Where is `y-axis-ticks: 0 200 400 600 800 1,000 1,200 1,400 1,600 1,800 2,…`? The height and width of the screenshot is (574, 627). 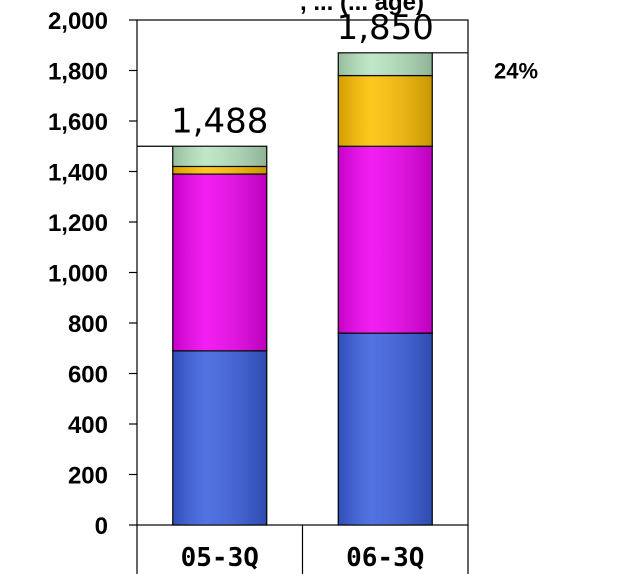
y-axis-ticks: 0 200 400 600 800 1,000 1,200 1,400 1,600 1,800 2,… is located at coordinates (92, 274).